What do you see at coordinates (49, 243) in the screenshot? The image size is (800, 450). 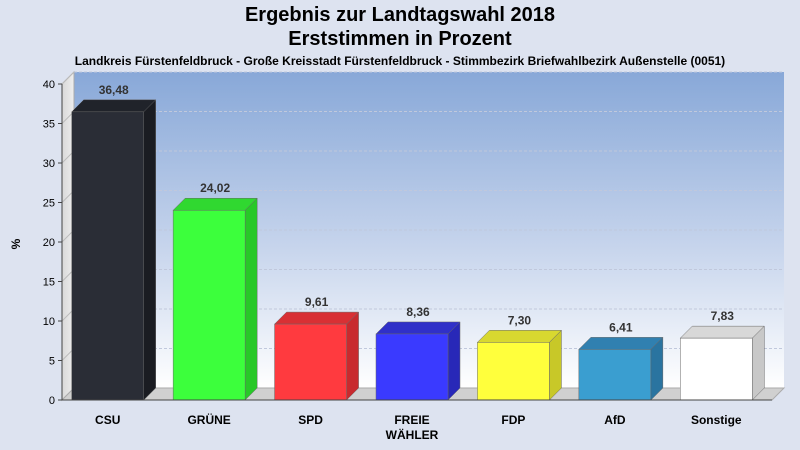 I see `y-tick-label: 20` at bounding box center [49, 243].